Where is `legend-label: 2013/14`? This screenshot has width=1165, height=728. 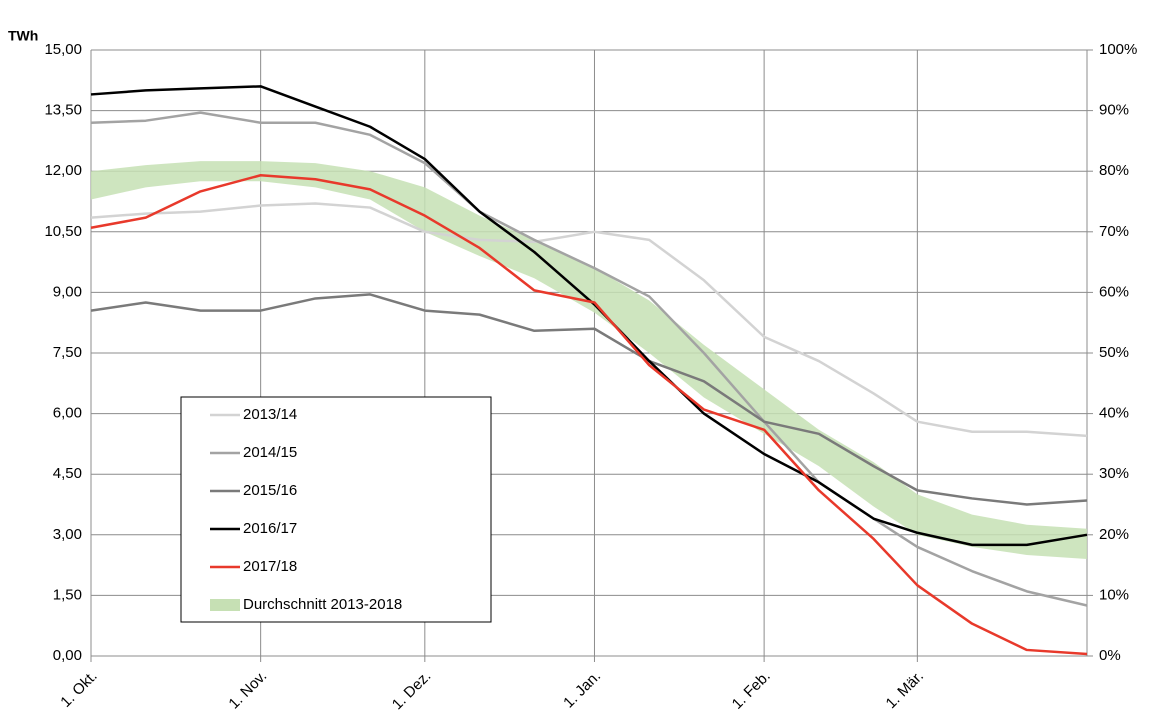 legend-label: 2013/14 is located at coordinates (270, 414).